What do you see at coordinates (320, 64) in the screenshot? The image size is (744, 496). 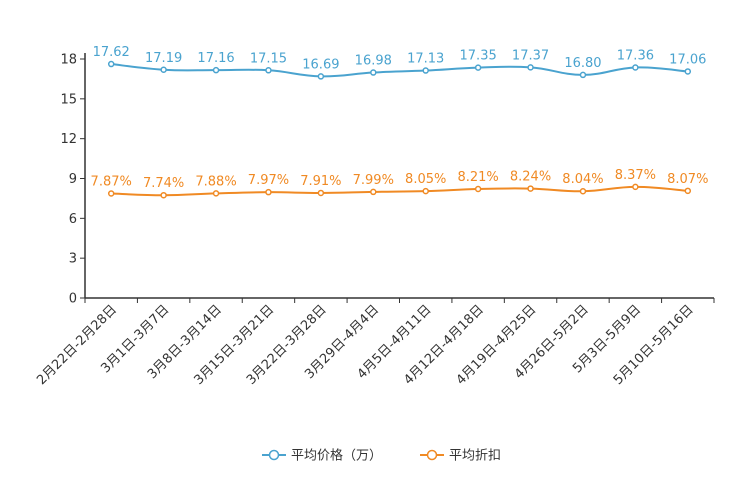 I see `data-label: 16.69` at bounding box center [320, 64].